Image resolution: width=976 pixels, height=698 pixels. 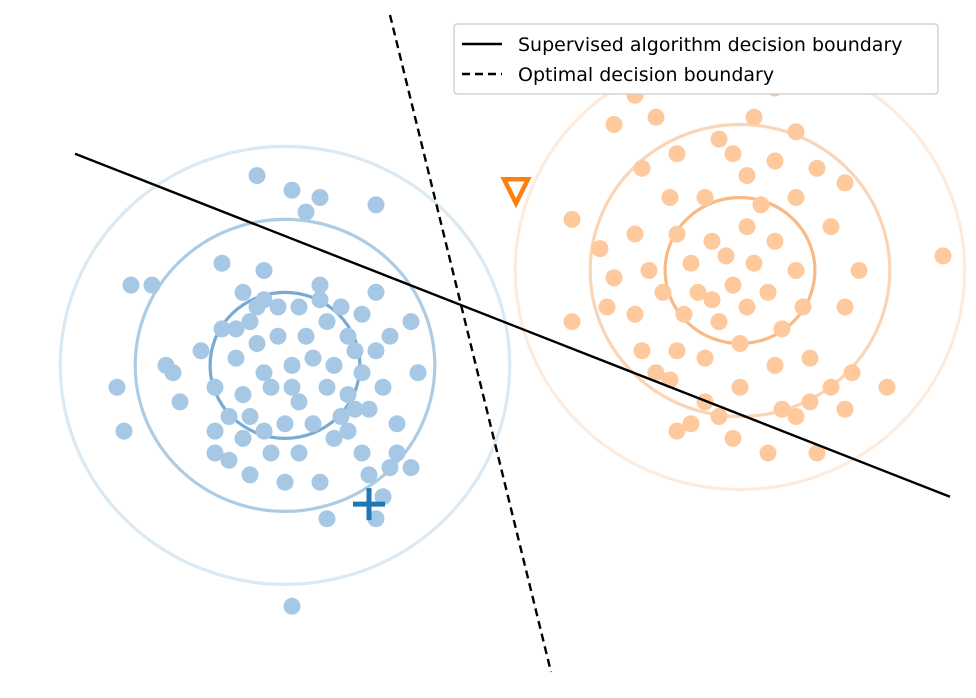 I want to click on plus-marker, so click(x=369, y=504).